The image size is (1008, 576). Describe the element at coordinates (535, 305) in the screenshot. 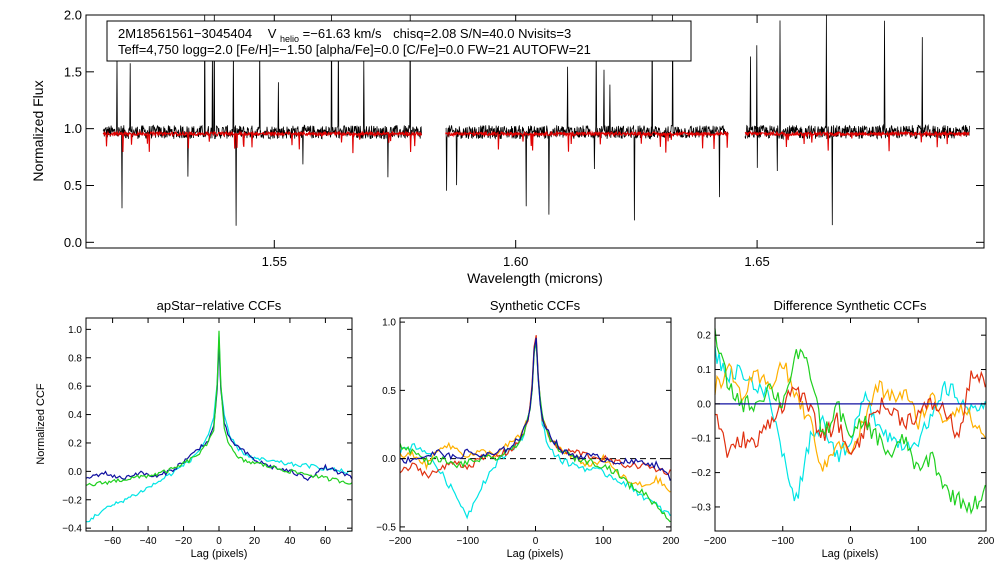

I see `synthetic-ccf-title: Synthetic CCFs` at that location.